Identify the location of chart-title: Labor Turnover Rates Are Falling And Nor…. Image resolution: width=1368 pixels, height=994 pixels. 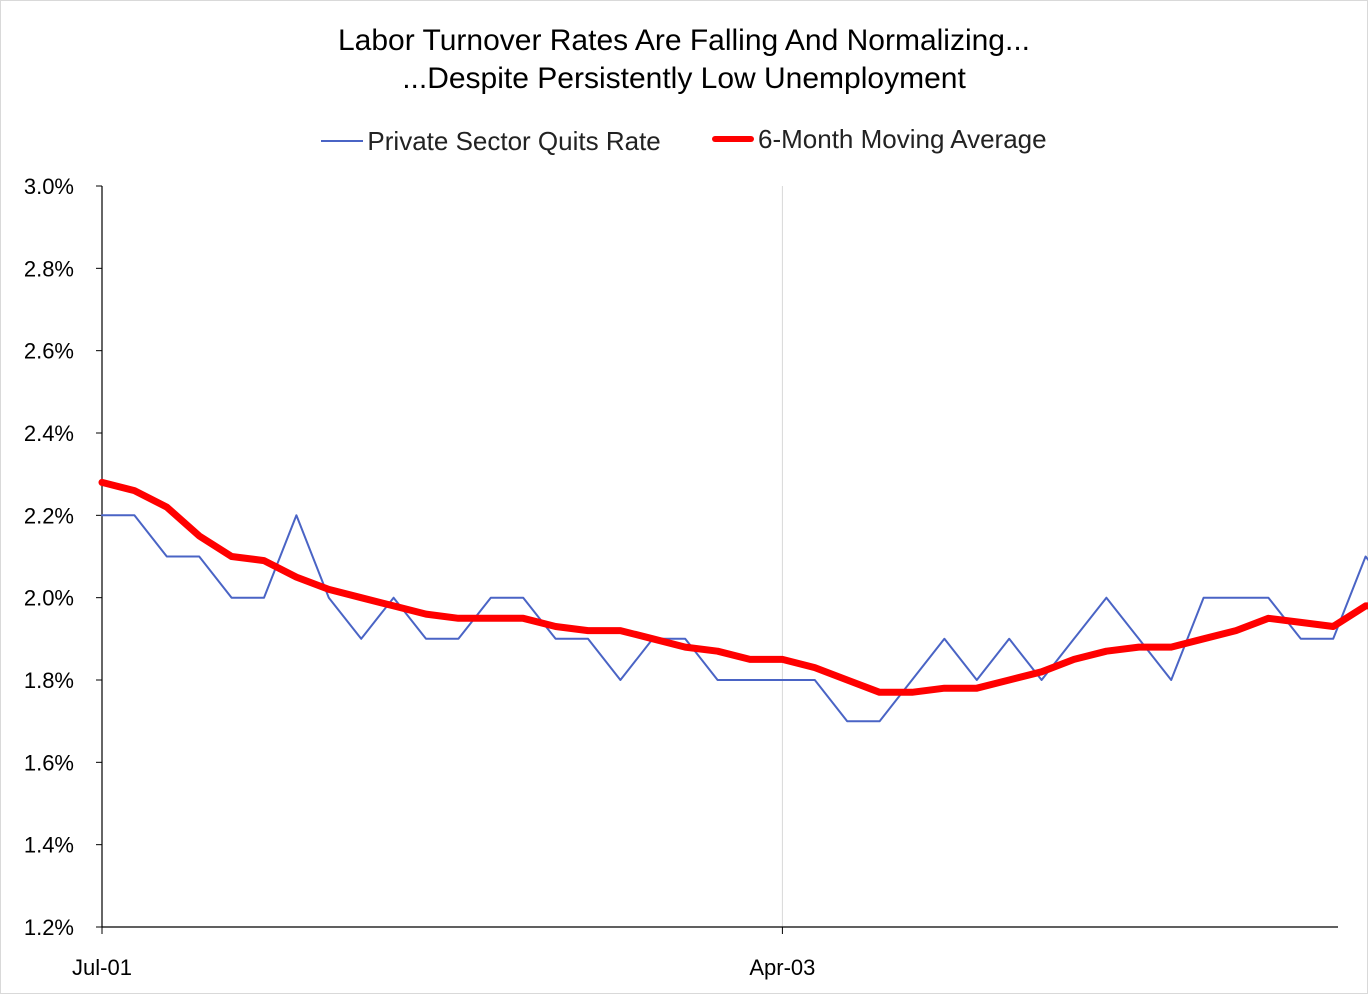
(684, 60).